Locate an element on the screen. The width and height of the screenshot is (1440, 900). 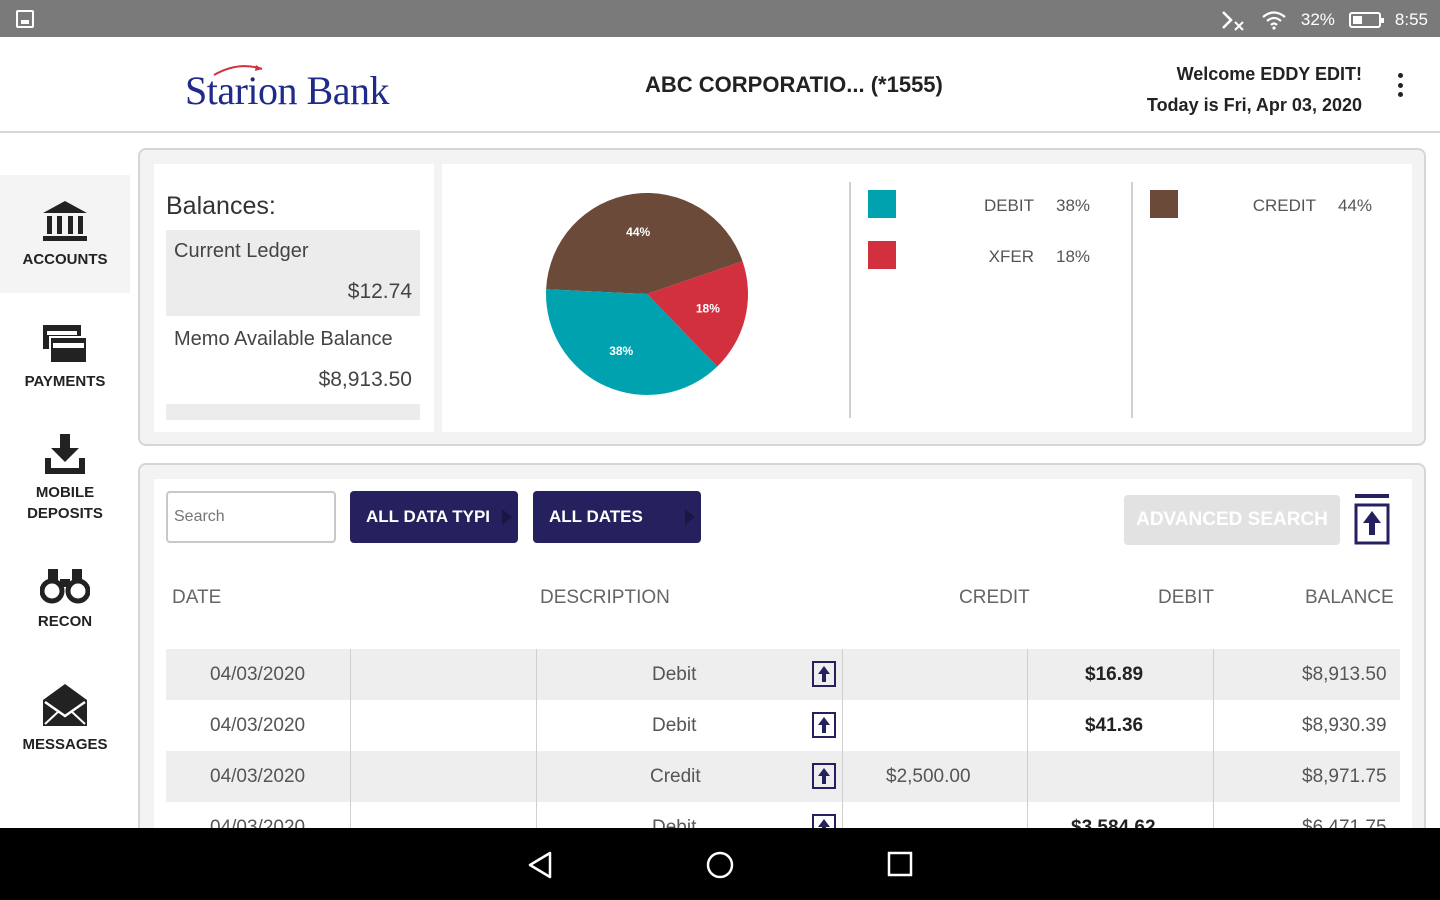
balances-title: Balances: is located at coordinates (221, 206).